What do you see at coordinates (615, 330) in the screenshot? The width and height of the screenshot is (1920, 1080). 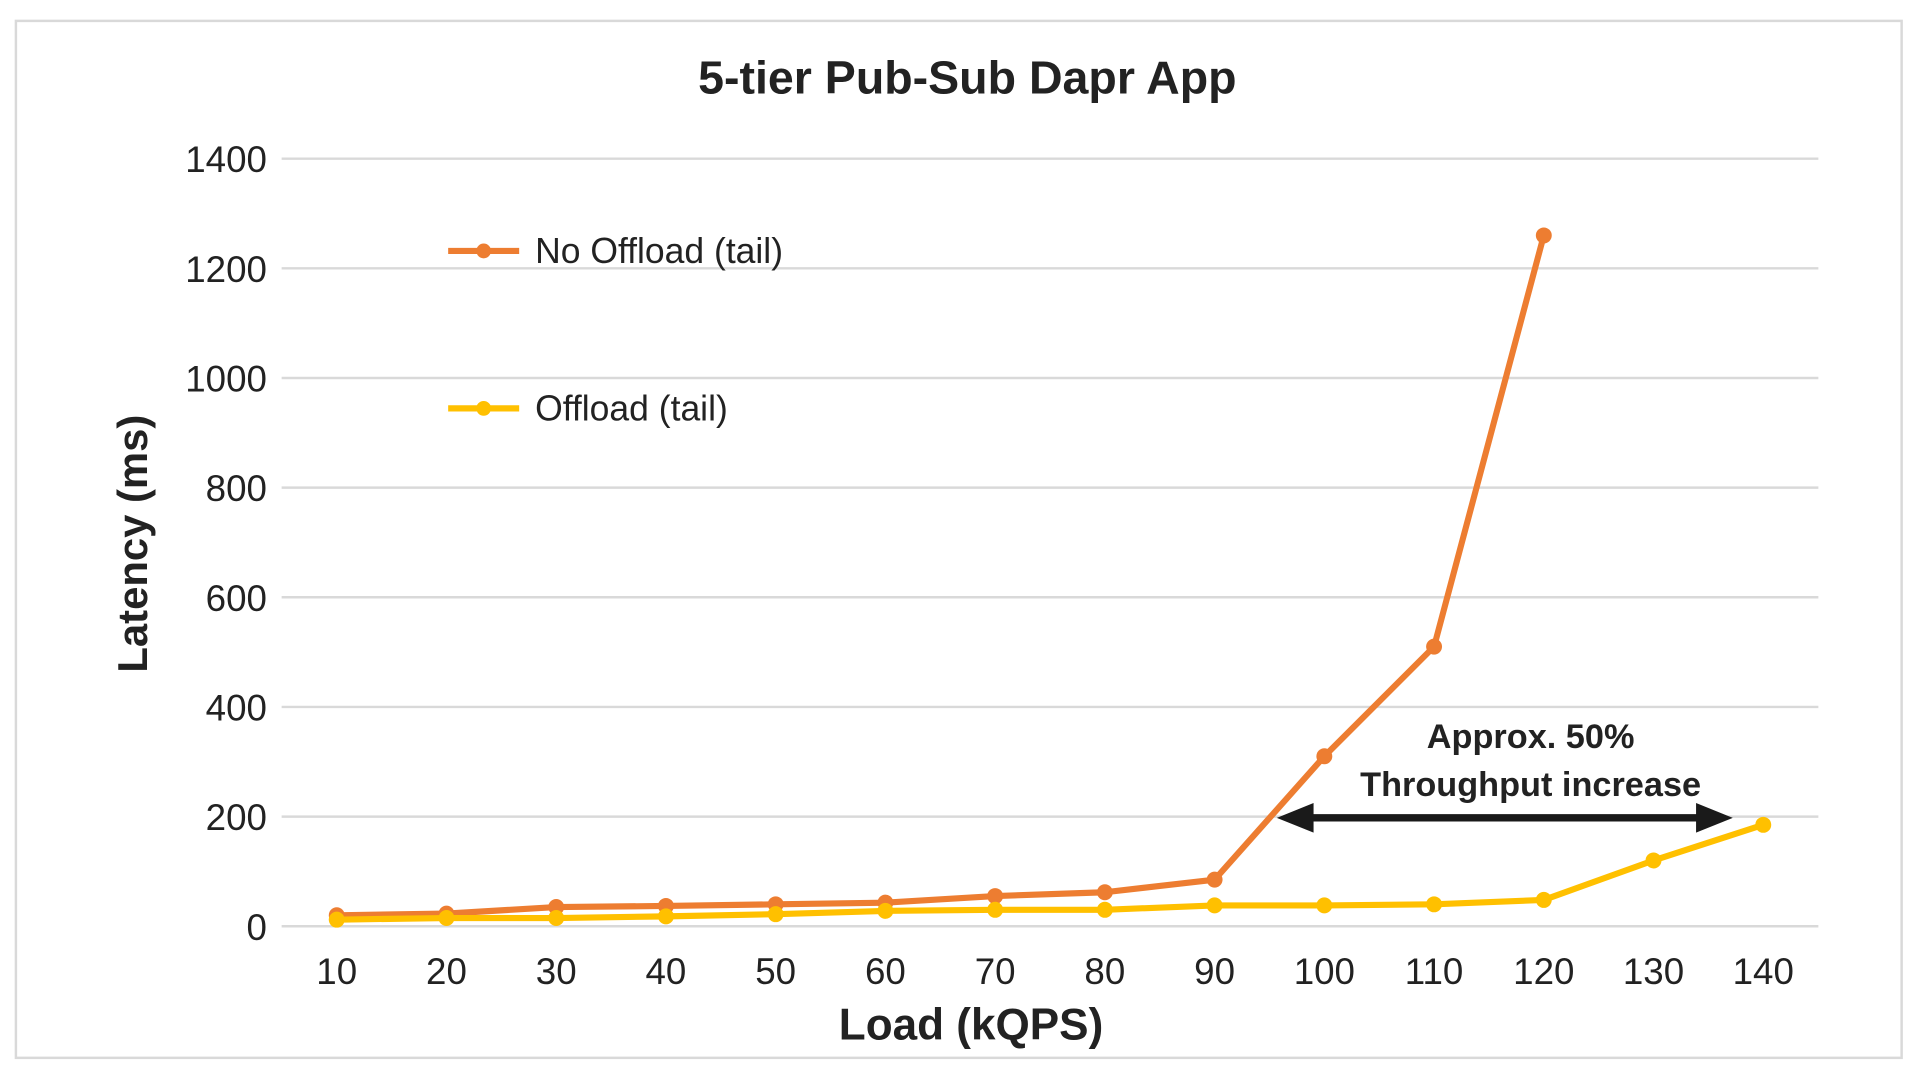 I see `legend: No Offload (tail) Offload (tail)` at bounding box center [615, 330].